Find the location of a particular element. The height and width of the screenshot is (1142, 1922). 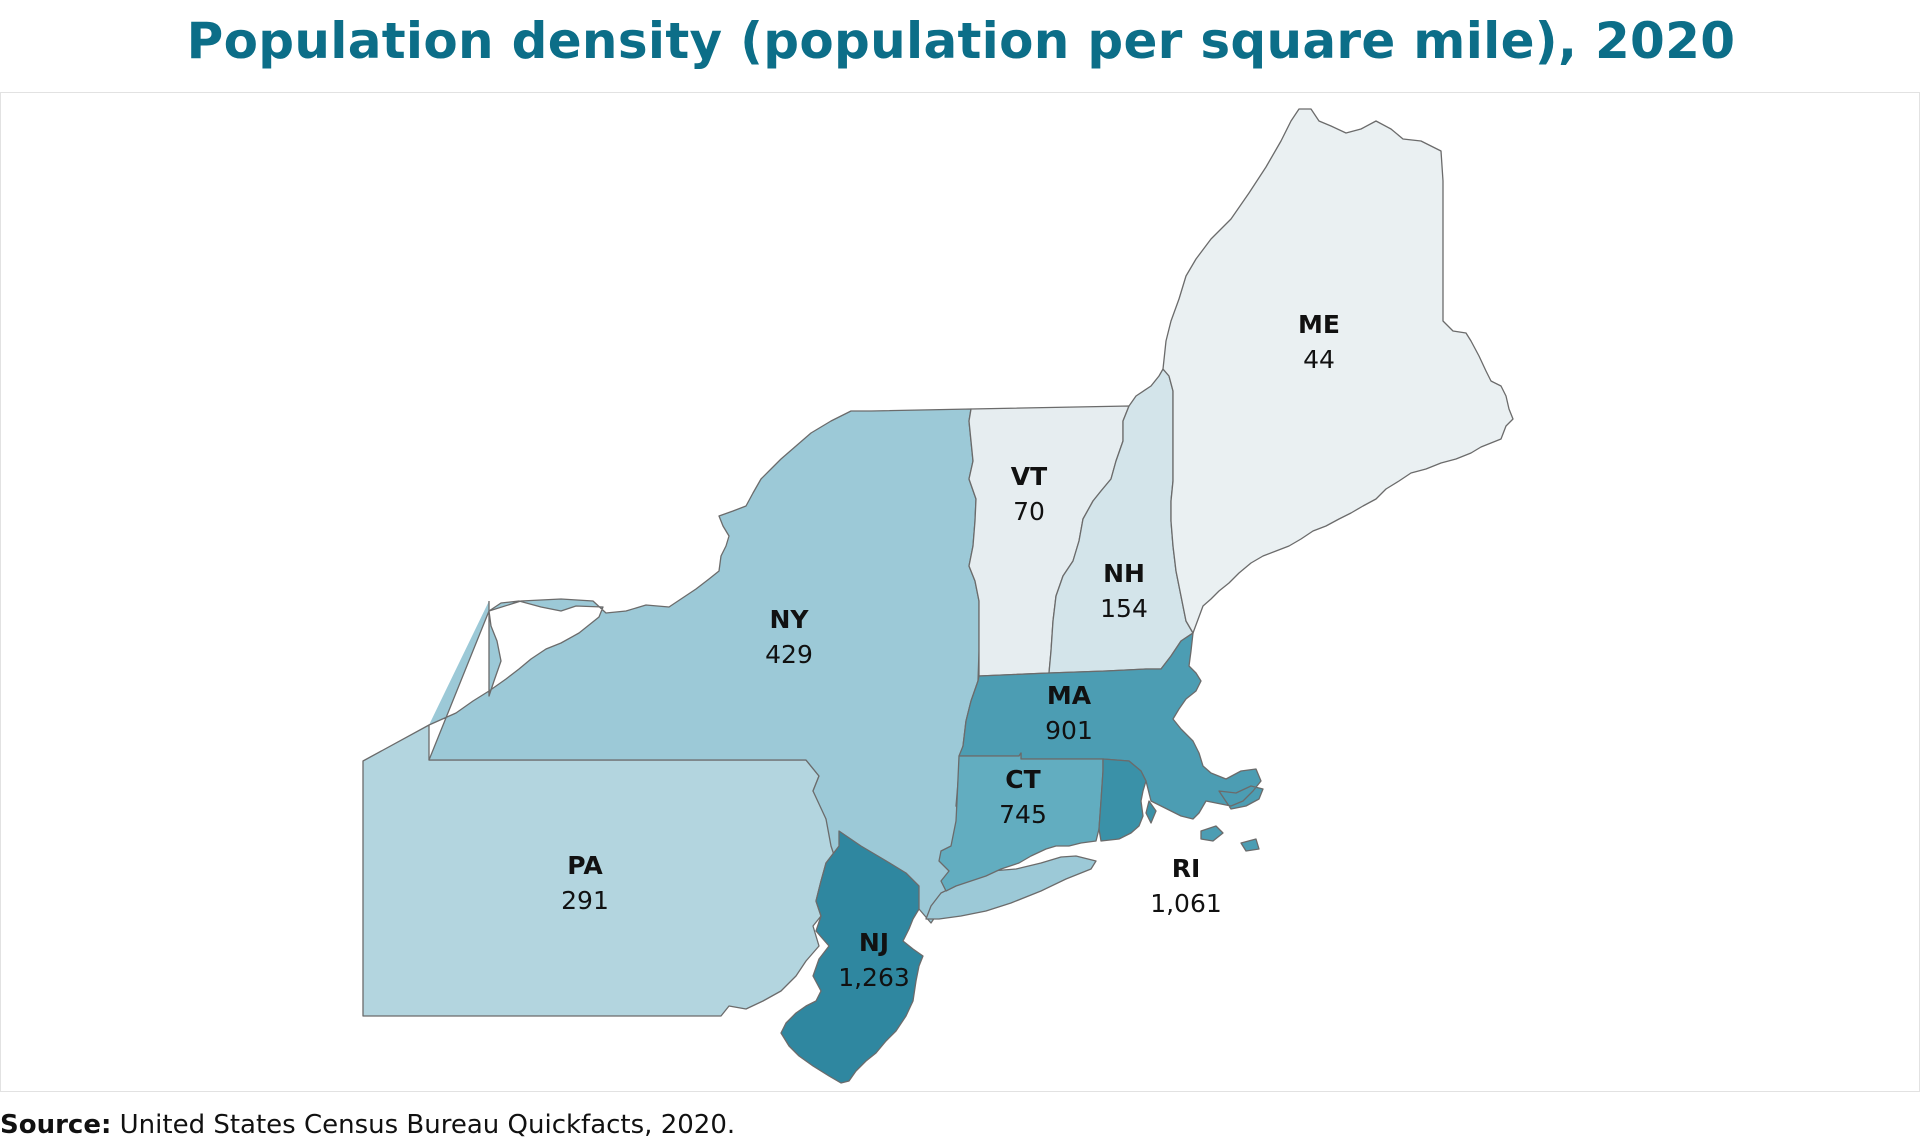

state-value-nj: 1,263 is located at coordinates (874, 977).